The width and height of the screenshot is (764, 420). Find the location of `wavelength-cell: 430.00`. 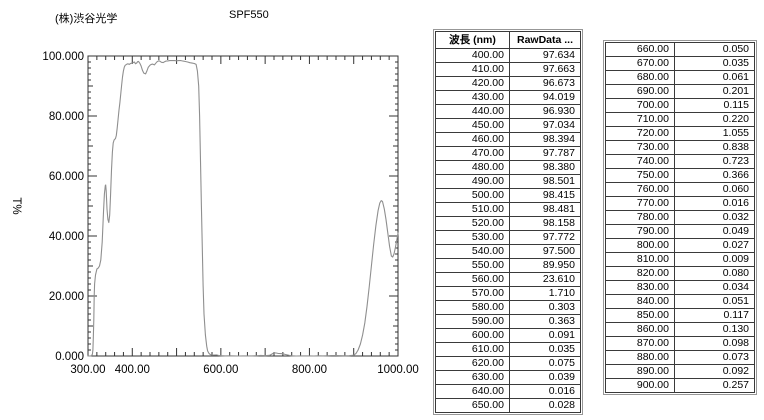

wavelength-cell: 430.00 is located at coordinates (472, 97).